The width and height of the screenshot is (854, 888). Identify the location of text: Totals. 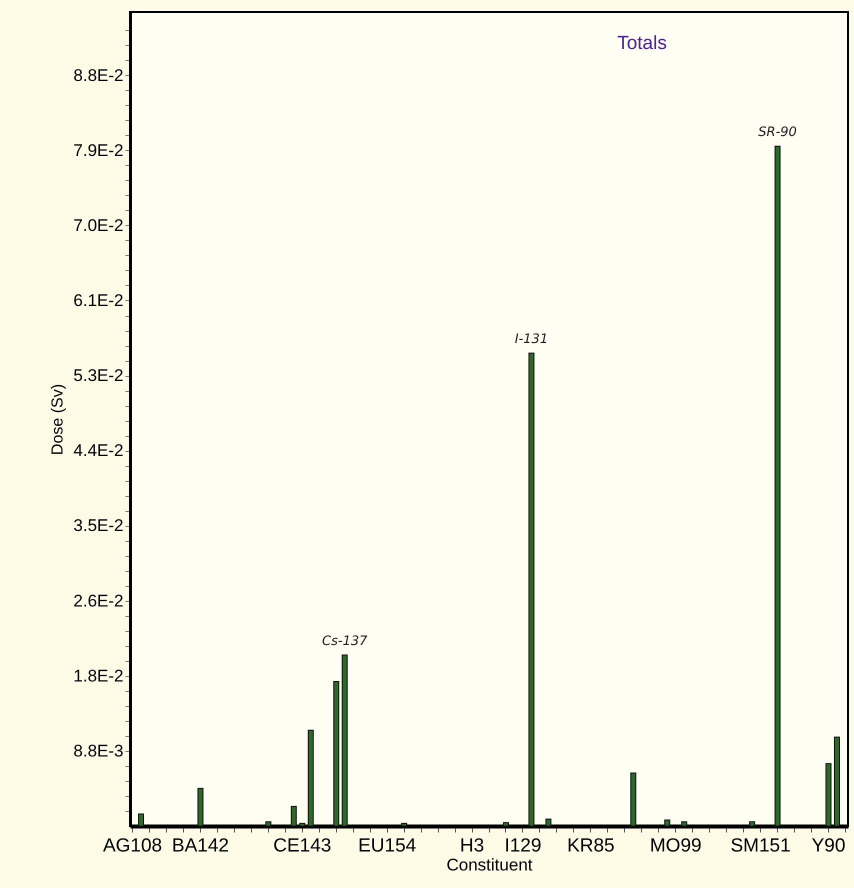
(642, 43).